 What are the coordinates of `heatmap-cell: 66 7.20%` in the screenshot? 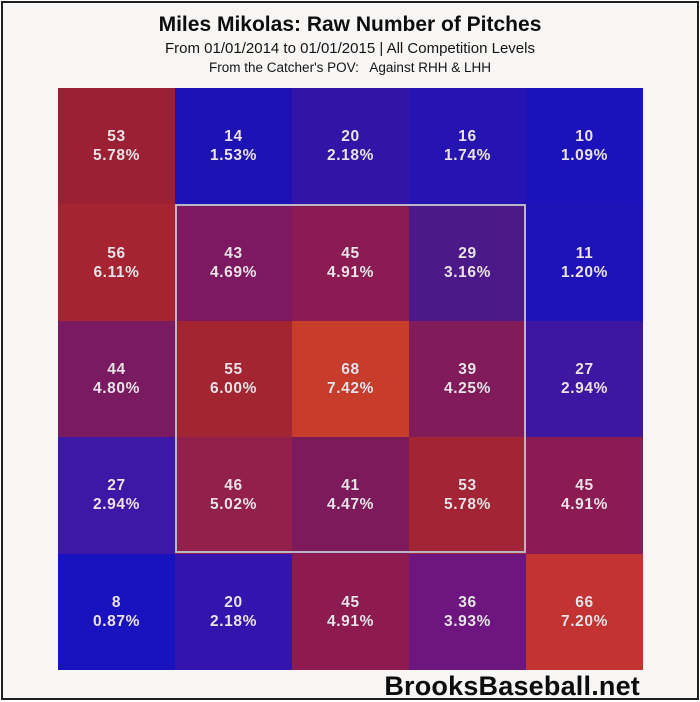 It's located at (584, 611).